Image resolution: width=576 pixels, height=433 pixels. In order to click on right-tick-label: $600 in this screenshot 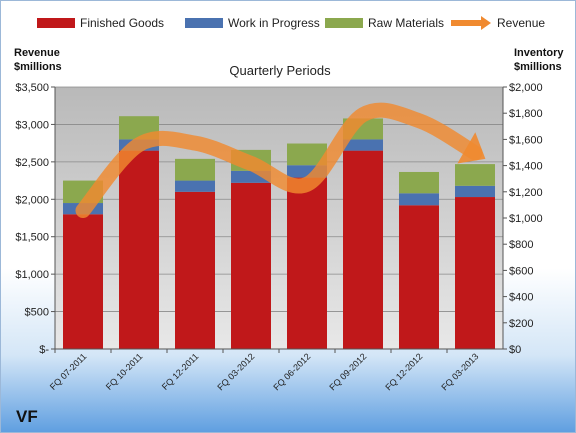, I will do `click(521, 271)`.